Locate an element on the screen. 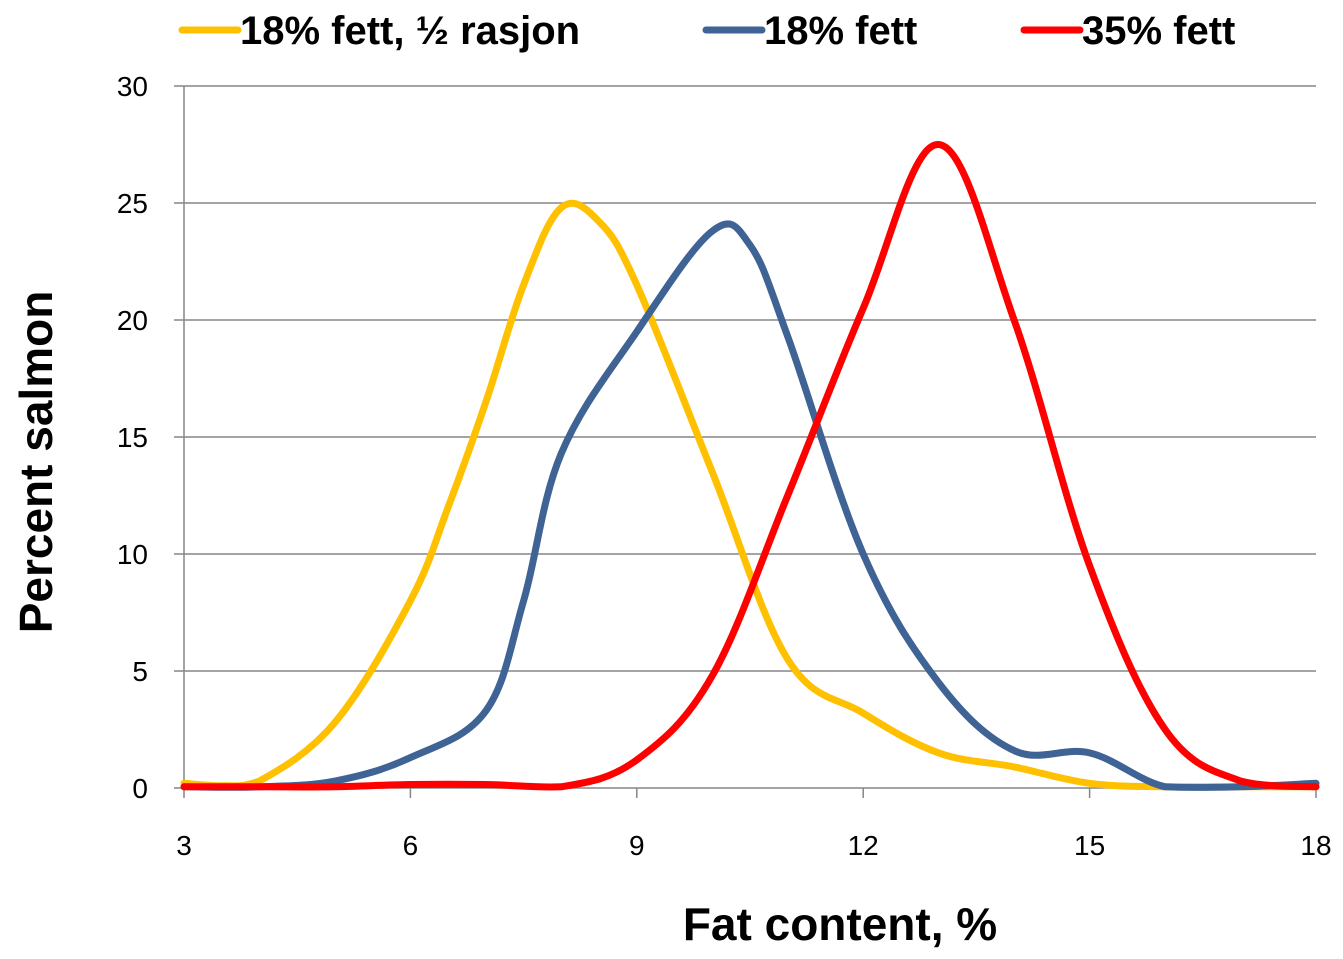  y-tick-label: 30 is located at coordinates (132, 86).